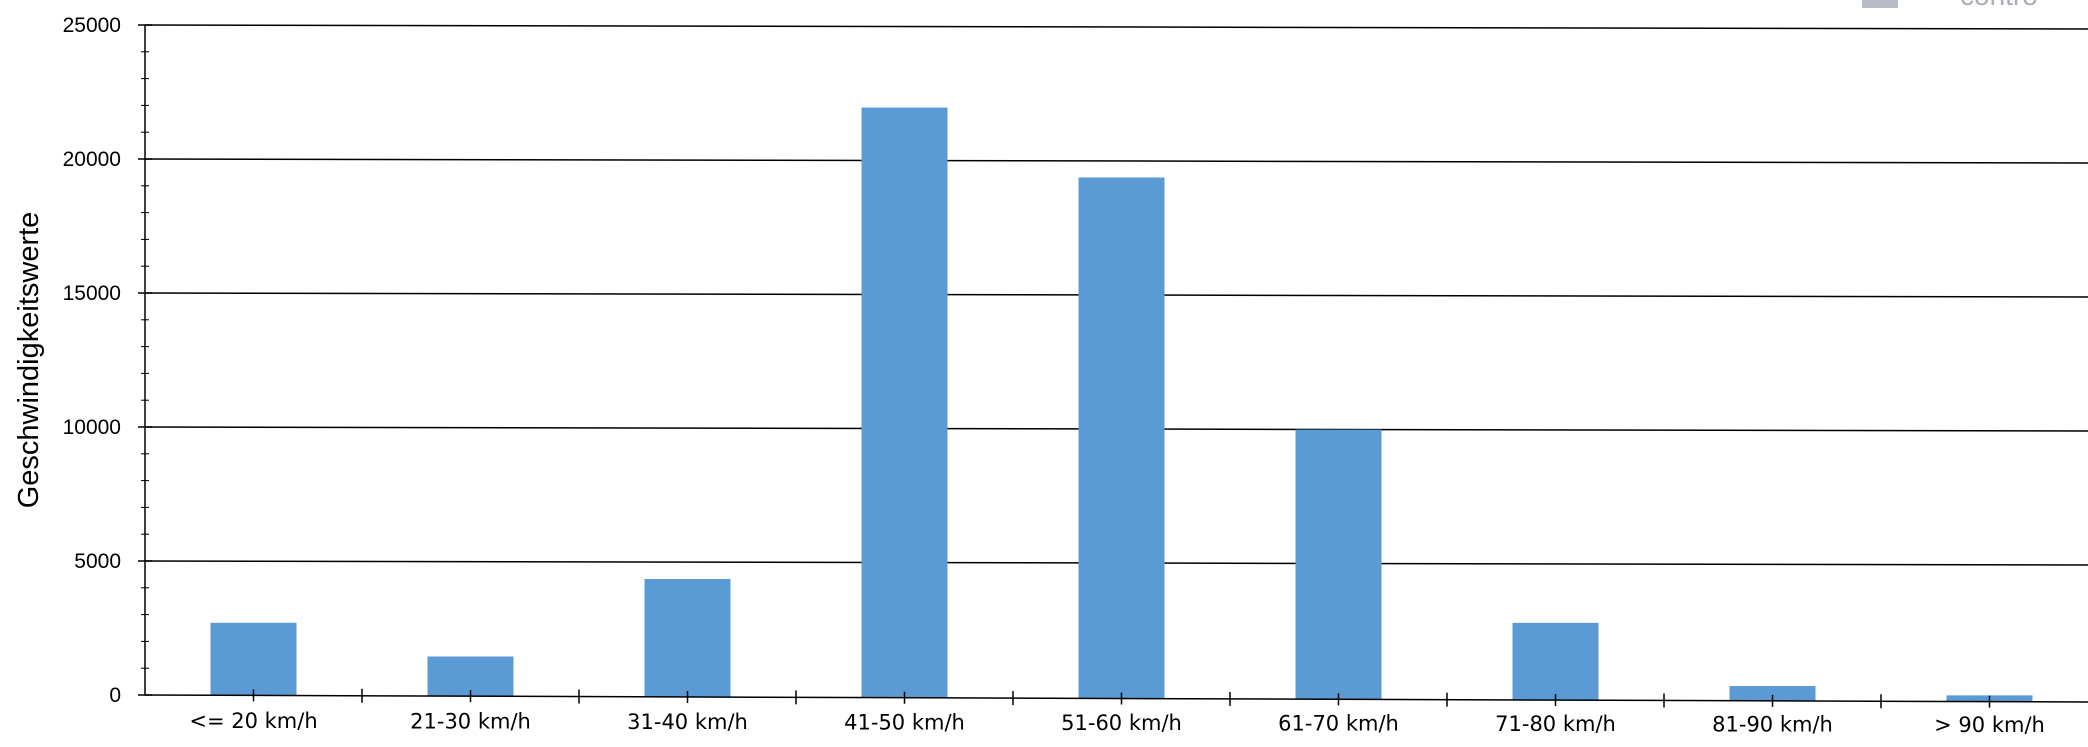 This screenshot has width=2088, height=747. Describe the element at coordinates (92, 159) in the screenshot. I see `y-tick-label: 20000` at that location.